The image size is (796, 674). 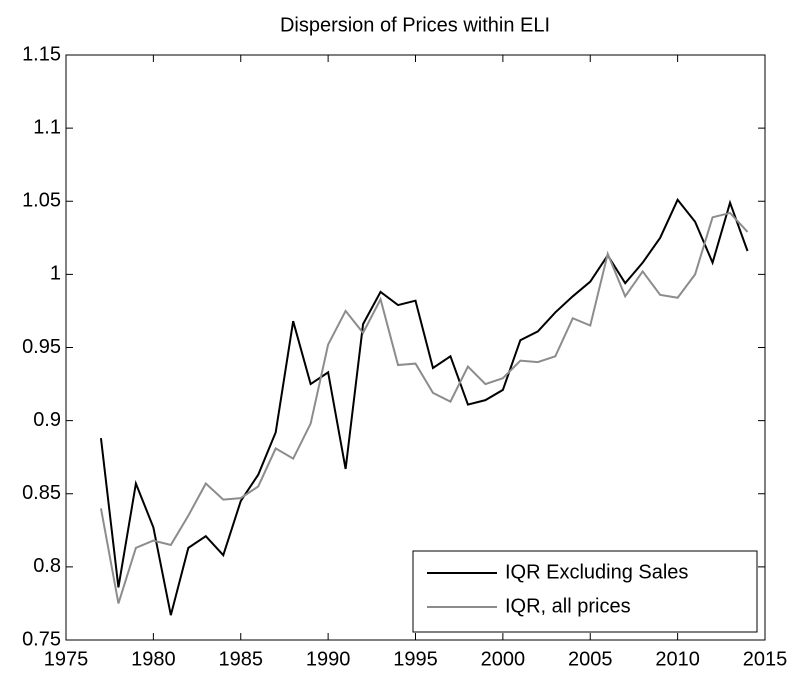 I want to click on x-tick-label: 1995, so click(x=415, y=659).